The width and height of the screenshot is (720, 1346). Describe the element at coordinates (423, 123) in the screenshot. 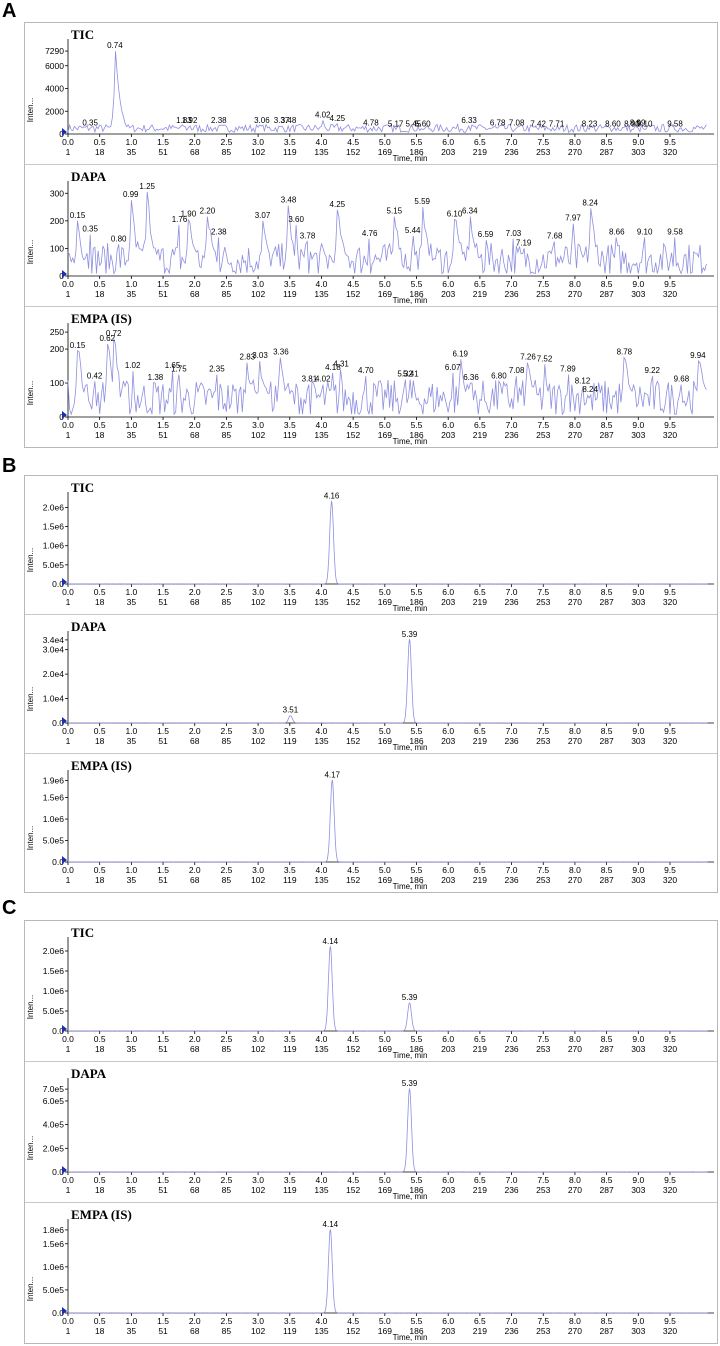

I see `peak-label: 5.60` at that location.